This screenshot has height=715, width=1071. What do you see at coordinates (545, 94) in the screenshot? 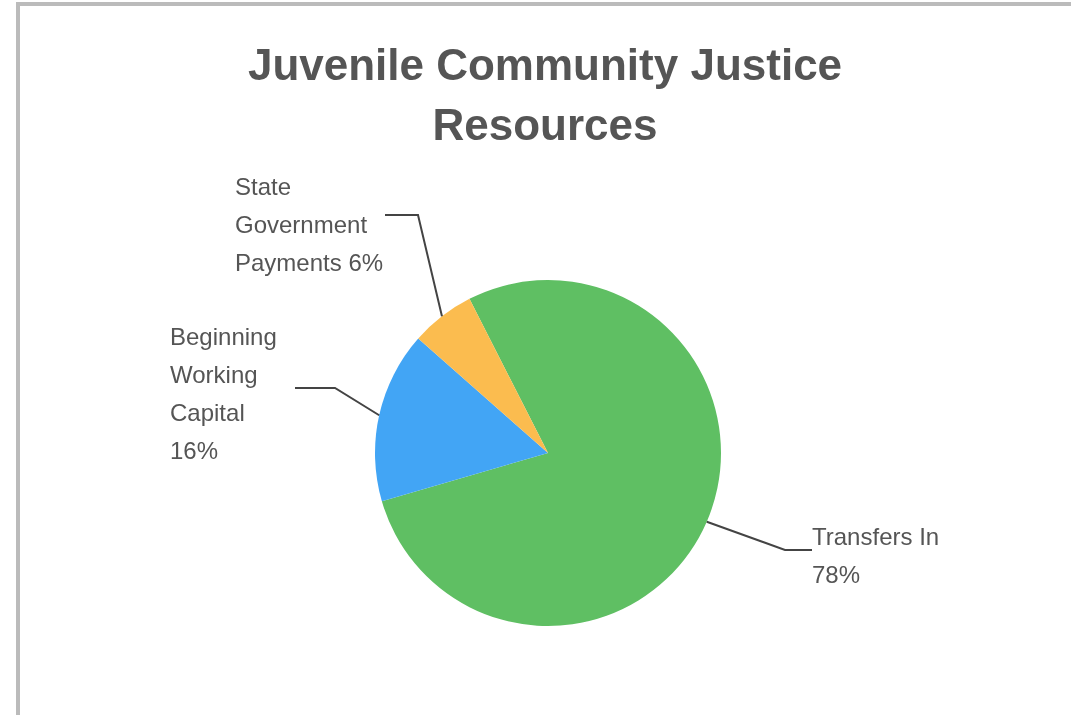
I see `chart-title: Juvenile Community Justice Resources` at bounding box center [545, 94].